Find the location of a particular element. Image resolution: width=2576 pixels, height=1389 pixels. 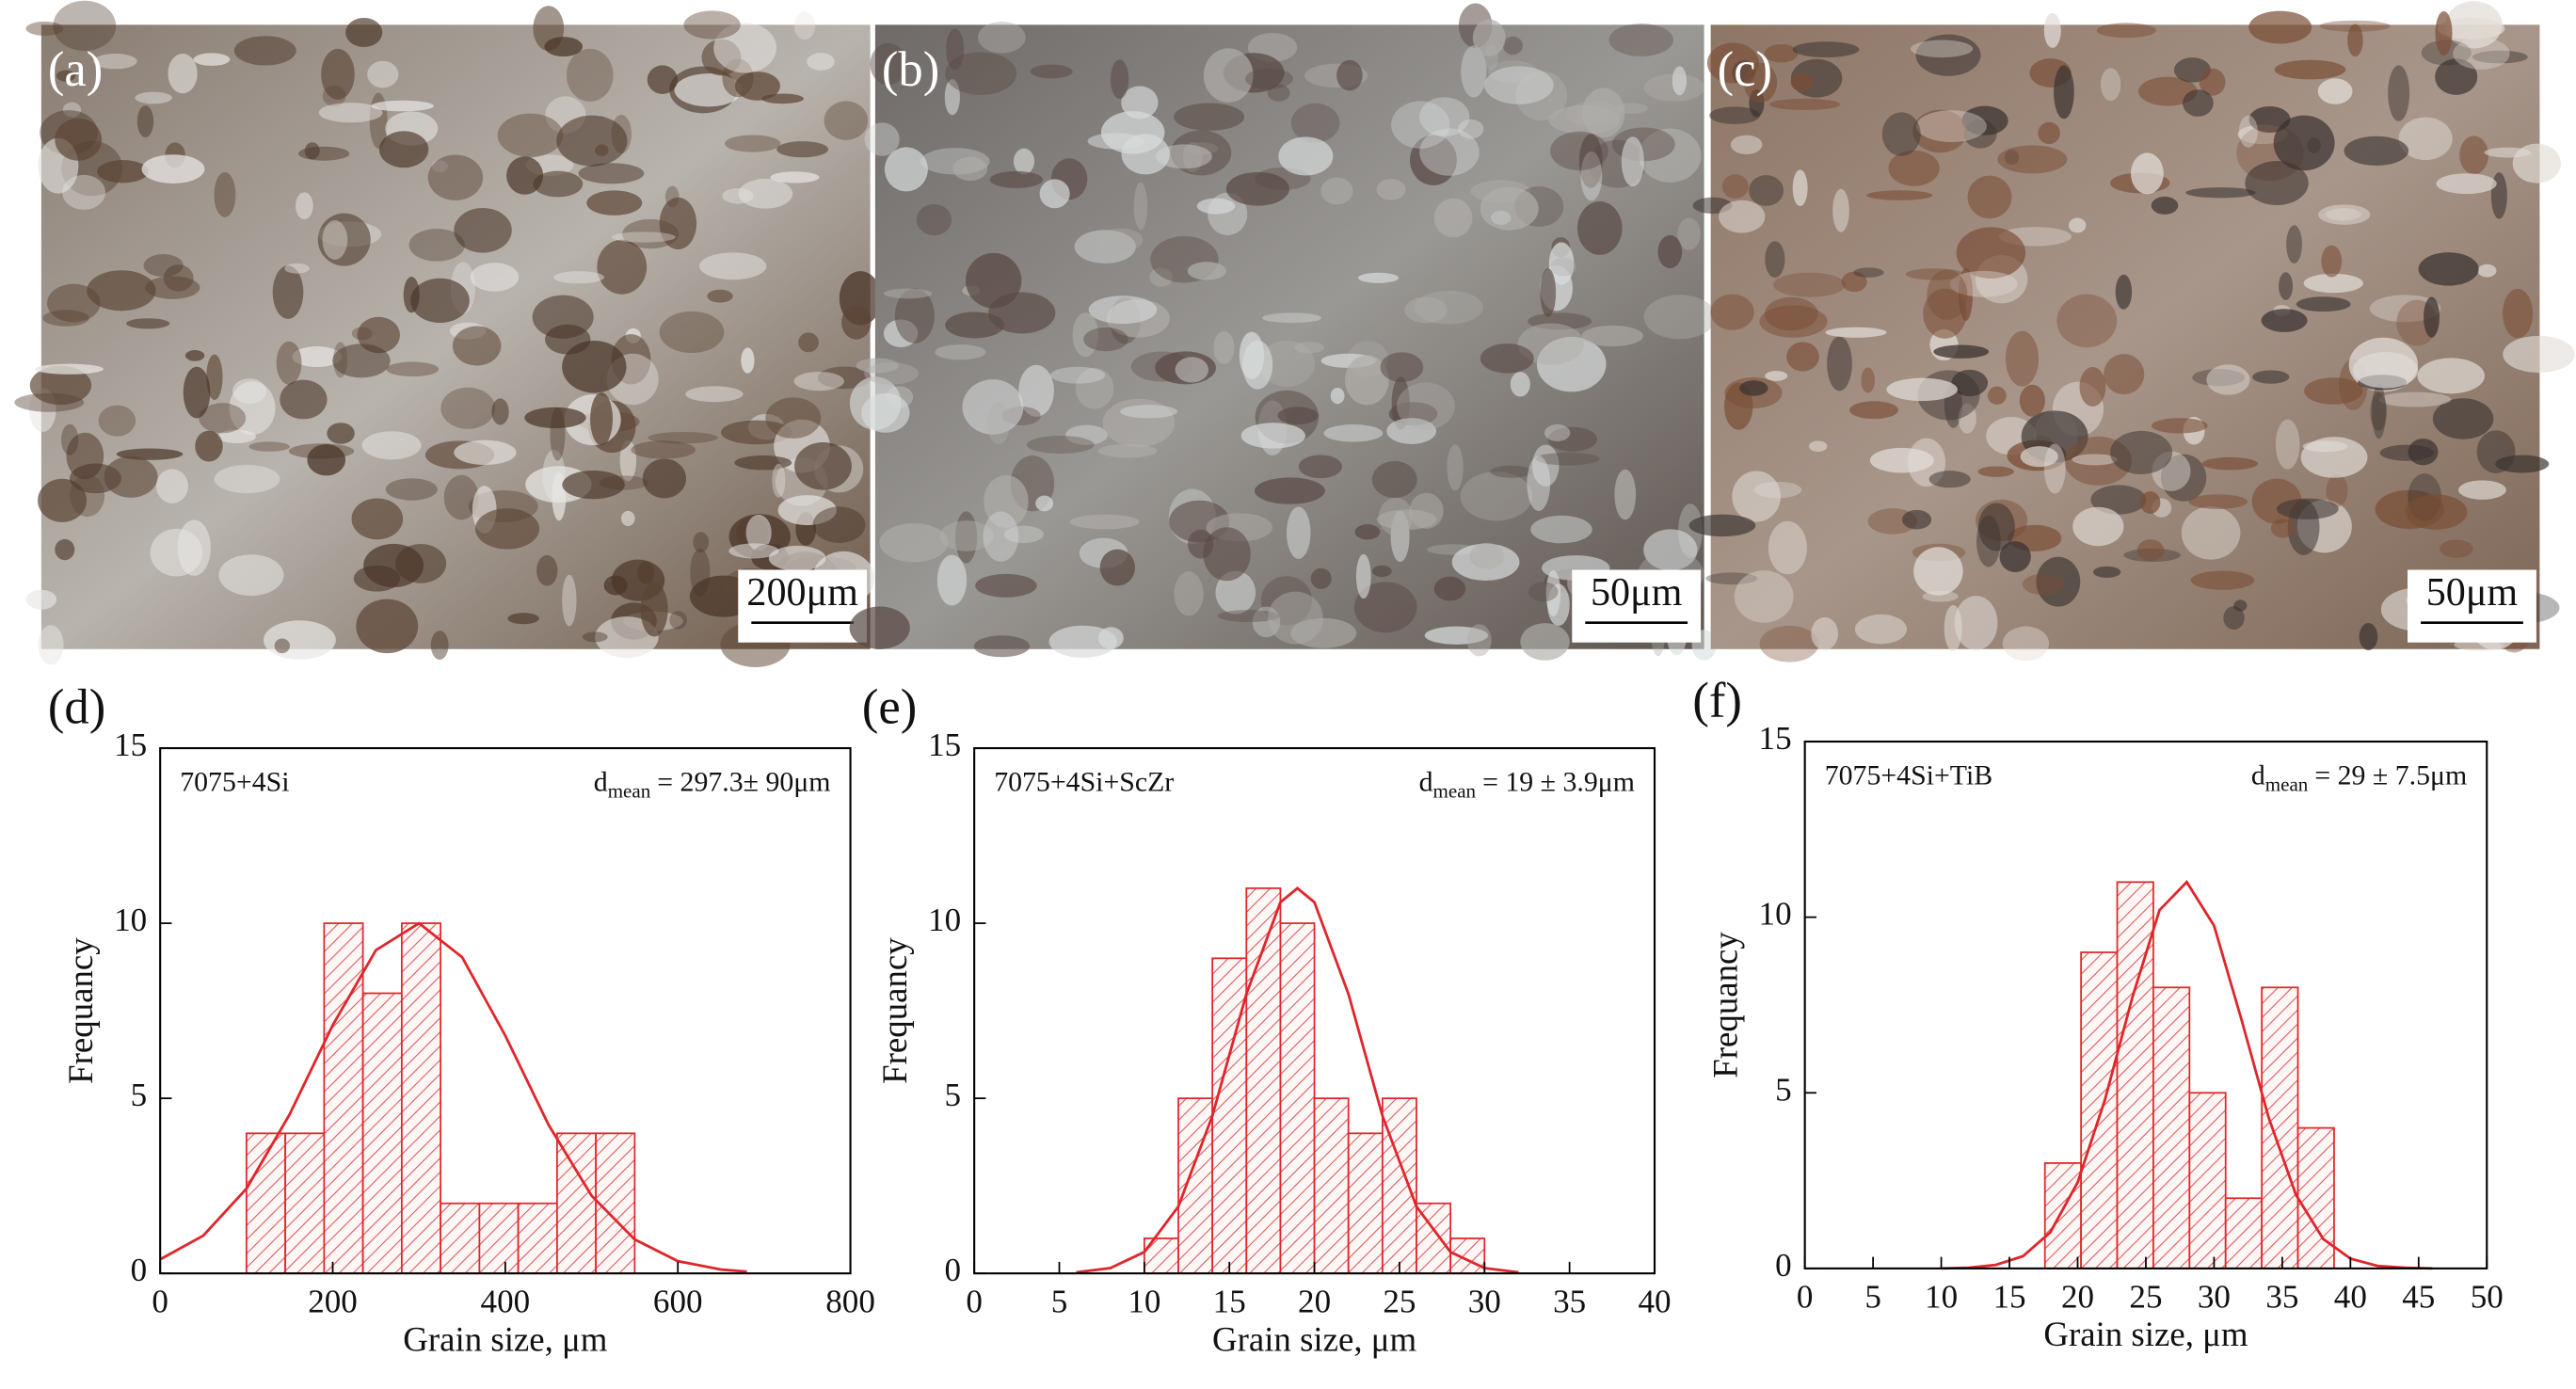

scale-bar-box is located at coordinates (1637, 606).